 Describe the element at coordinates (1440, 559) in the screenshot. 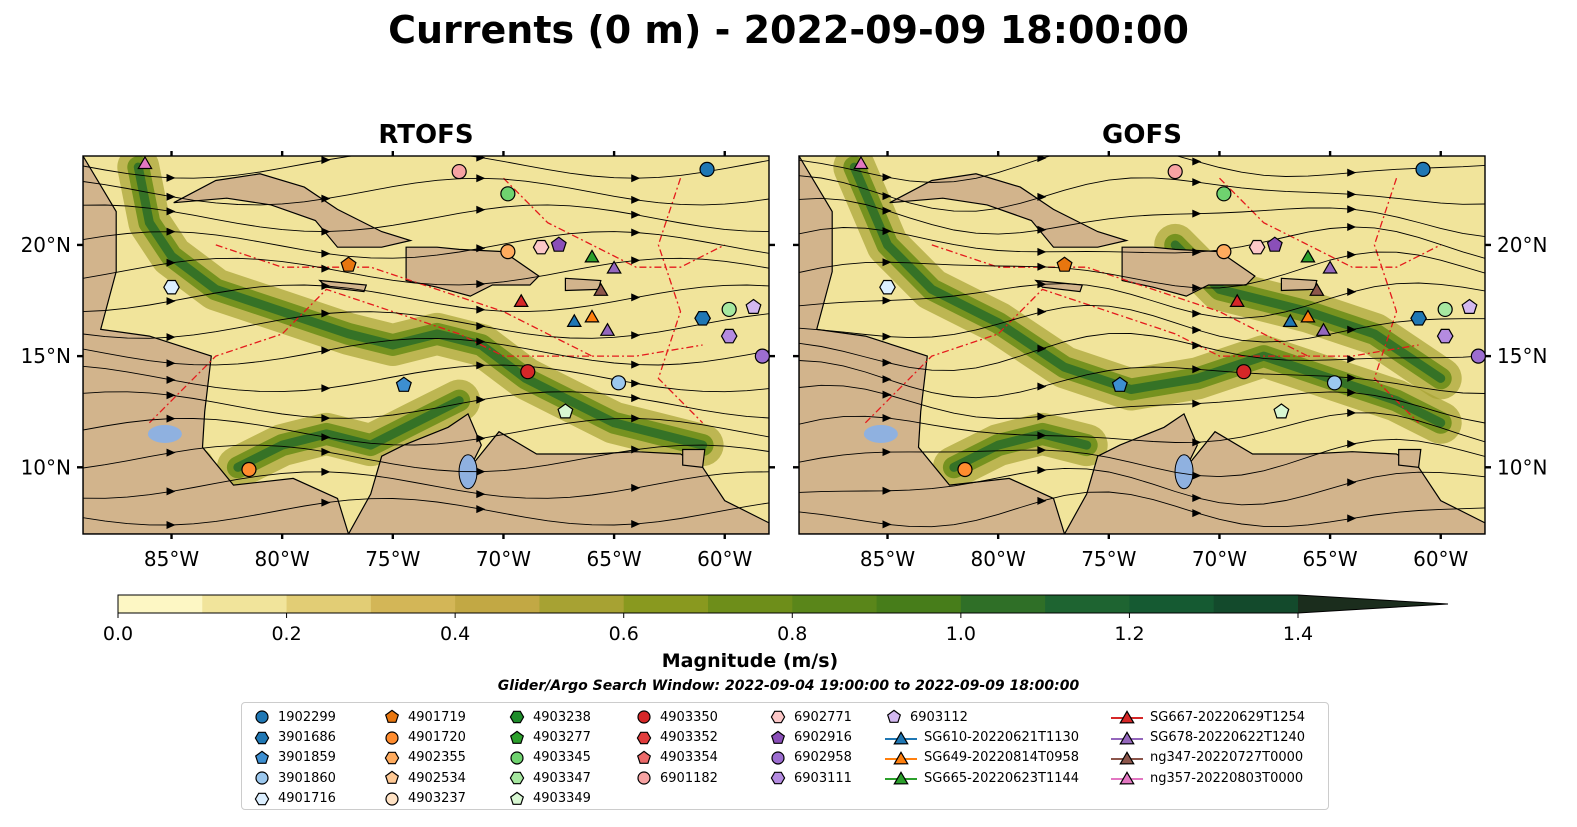

I see `lon-tick-label: 60°W` at that location.